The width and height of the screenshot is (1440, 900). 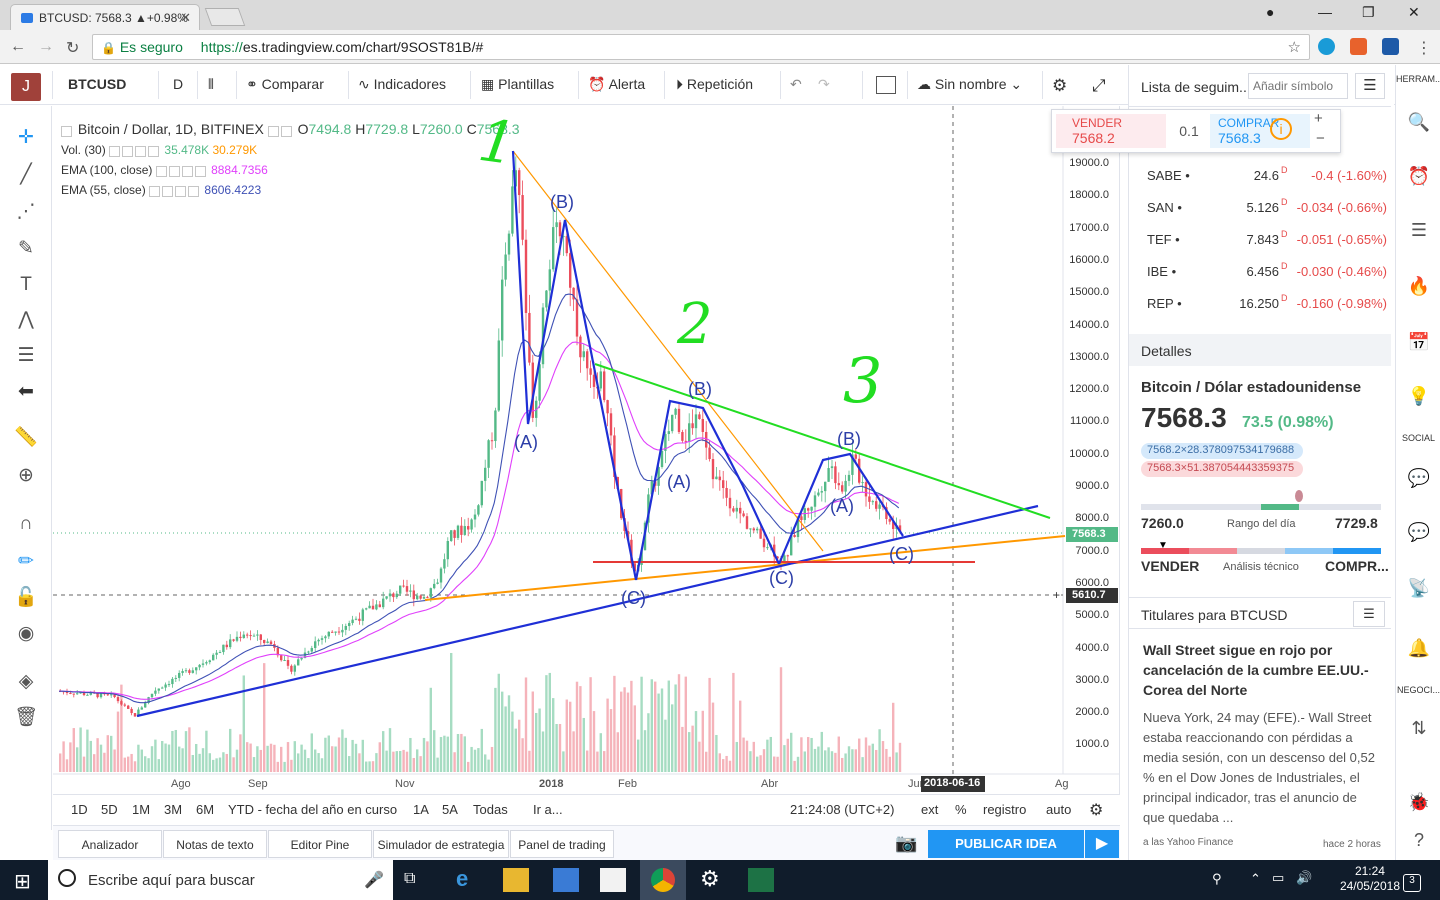 What do you see at coordinates (1059, 809) in the screenshot?
I see `auto-toggle: auto` at bounding box center [1059, 809].